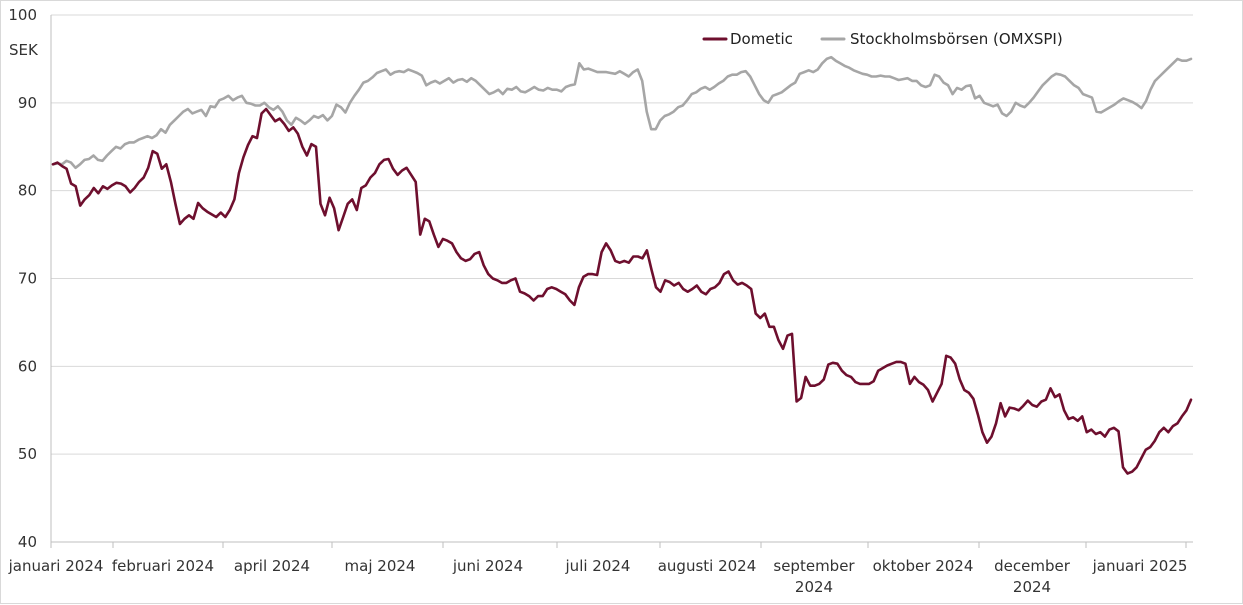 The height and width of the screenshot is (605, 1243). I want to click on x-tick-label: februari 2024, so click(163, 566).